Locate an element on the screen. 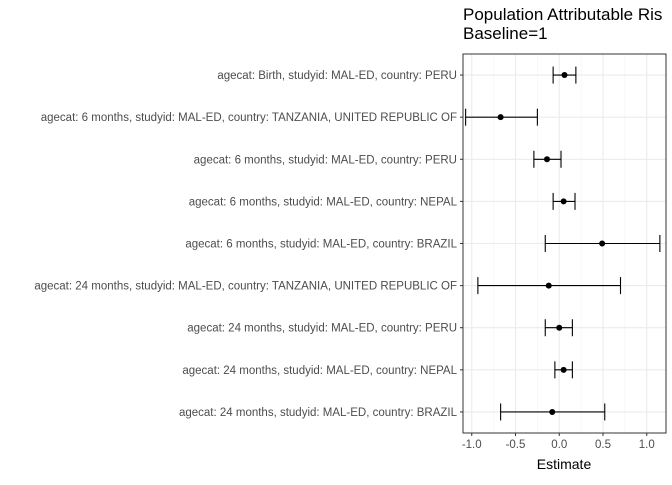 The height and width of the screenshot is (485, 672). x-axis-title: Estimate is located at coordinates (564, 464).